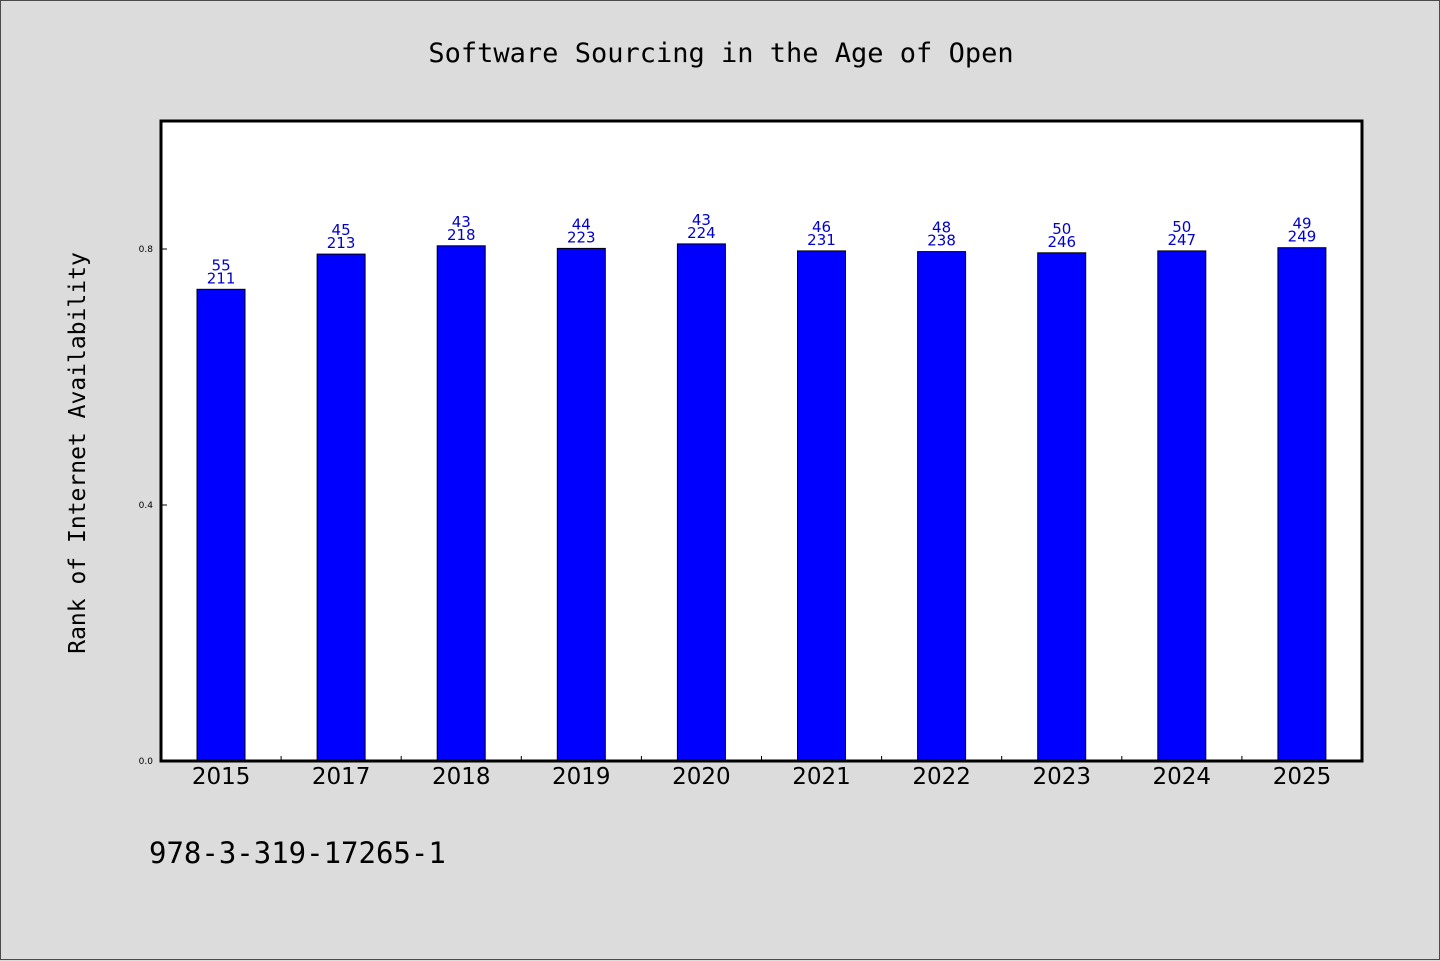 This screenshot has height=961, width=1440. What do you see at coordinates (78, 453) in the screenshot?
I see `y-axis-label: Rank of Internet Availability` at bounding box center [78, 453].